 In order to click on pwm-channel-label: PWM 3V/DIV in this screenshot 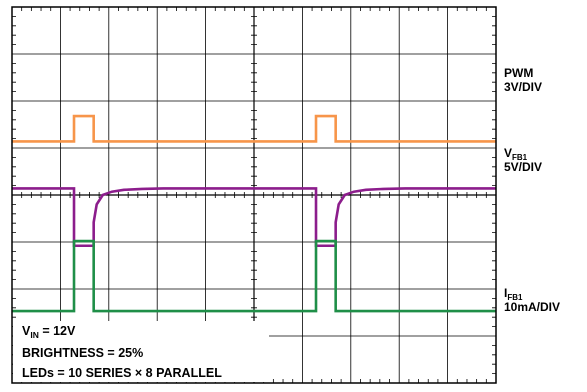, I will do `click(523, 80)`.